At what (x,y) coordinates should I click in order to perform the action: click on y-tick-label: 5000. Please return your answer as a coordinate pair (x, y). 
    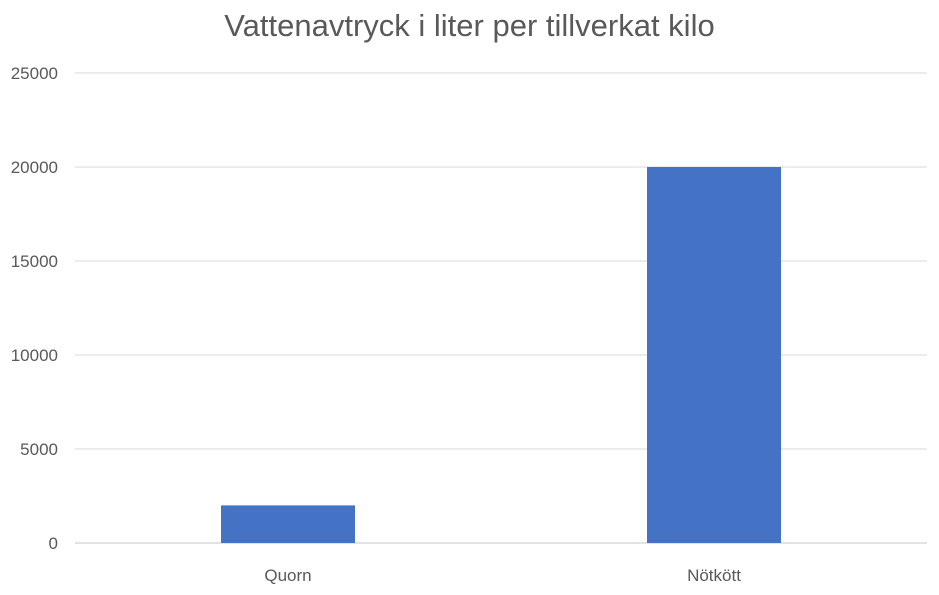
    Looking at the image, I should click on (39, 449).